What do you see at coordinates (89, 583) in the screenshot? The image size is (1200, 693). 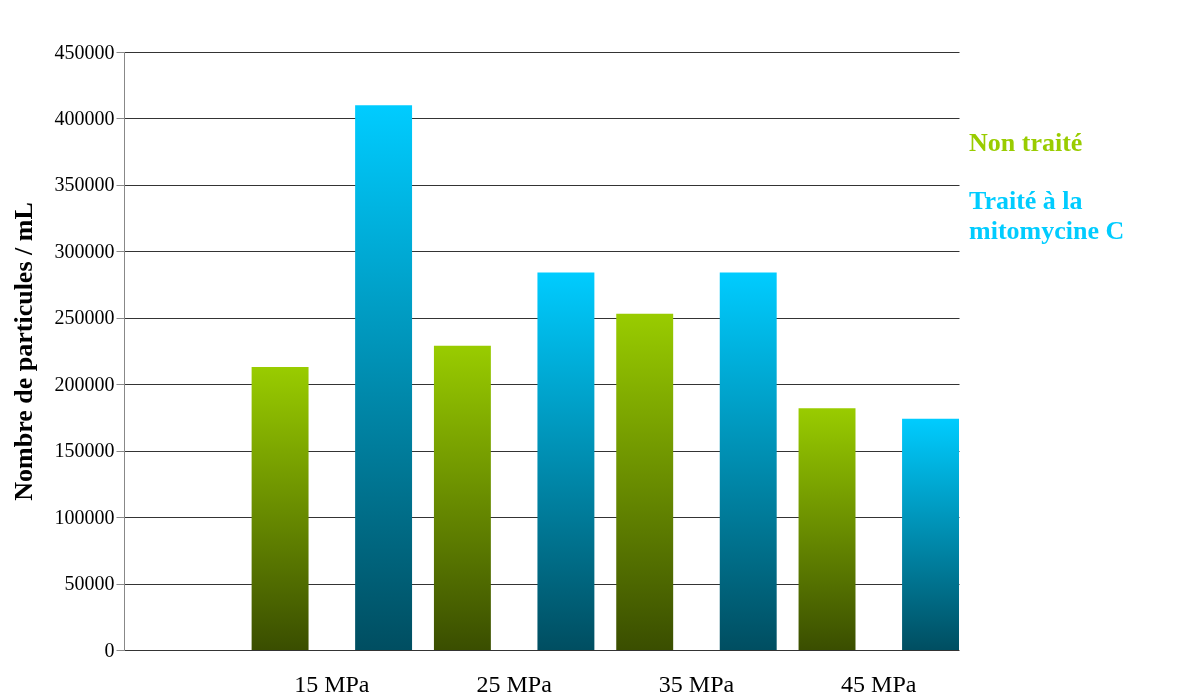 I see `y-tick-label: 50000` at bounding box center [89, 583].